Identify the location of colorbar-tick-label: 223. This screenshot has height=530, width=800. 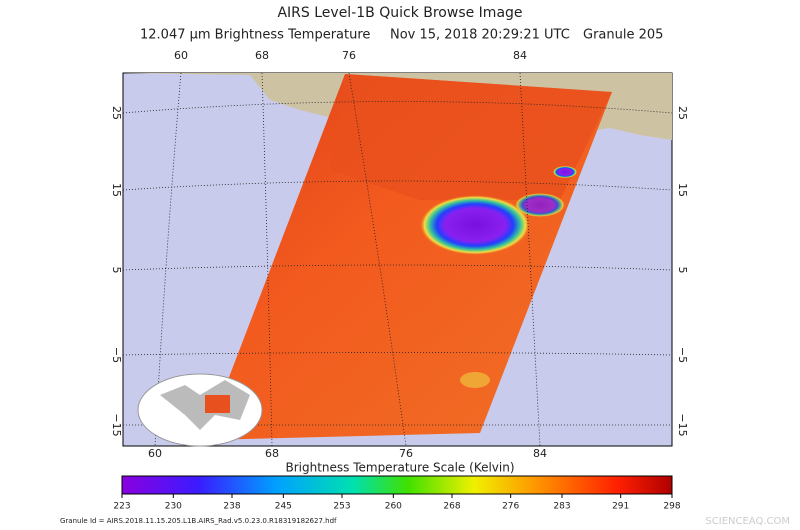
(121, 507).